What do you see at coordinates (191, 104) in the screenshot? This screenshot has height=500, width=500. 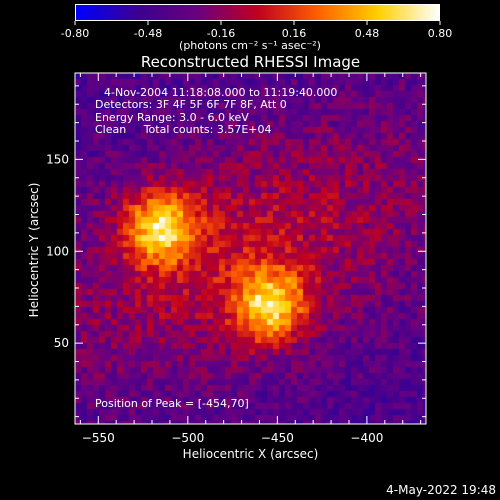 I see `annotation-detectors: Detectors: 3F 4F 5F 6F 7F 8F, Att 0` at bounding box center [191, 104].